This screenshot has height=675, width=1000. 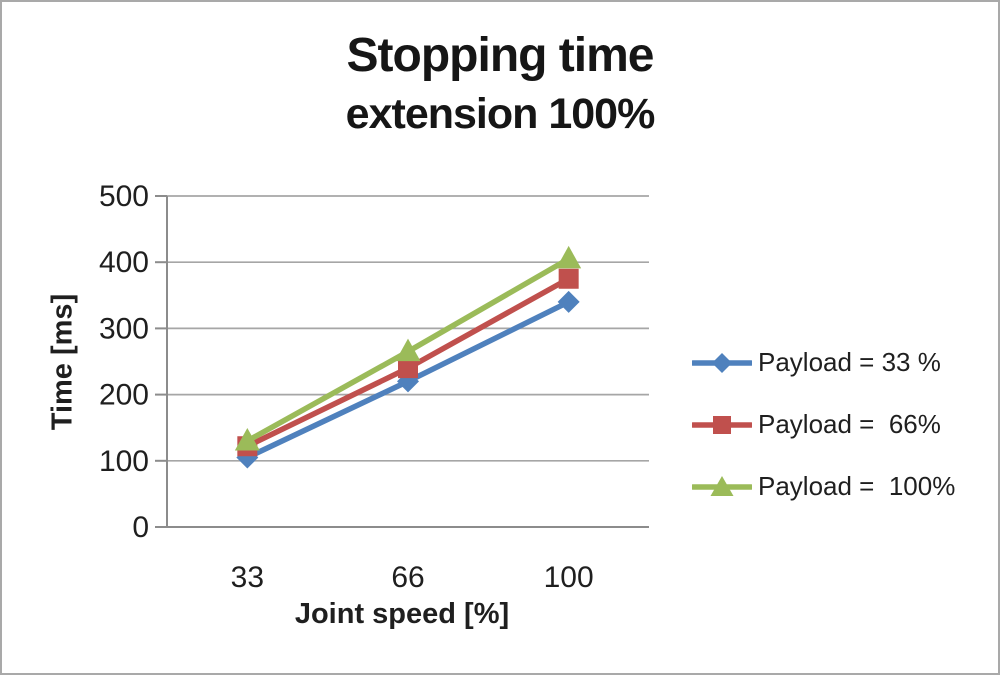 I want to click on legend-diamond-icon, so click(x=722, y=362).